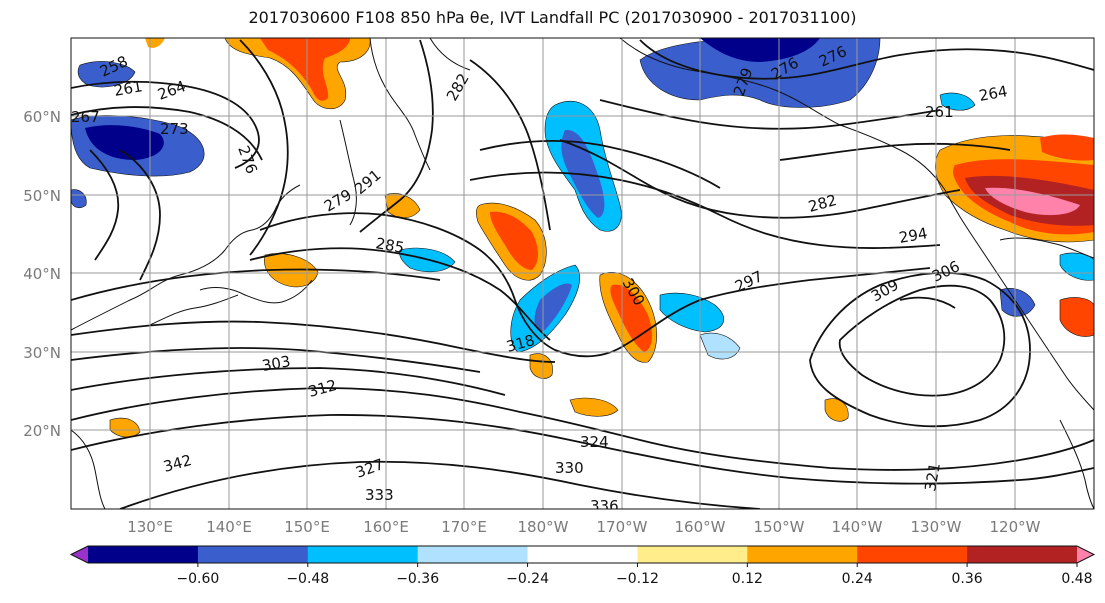  Describe the element at coordinates (622, 527) in the screenshot. I see `lon-tick-label: 170°W` at that location.